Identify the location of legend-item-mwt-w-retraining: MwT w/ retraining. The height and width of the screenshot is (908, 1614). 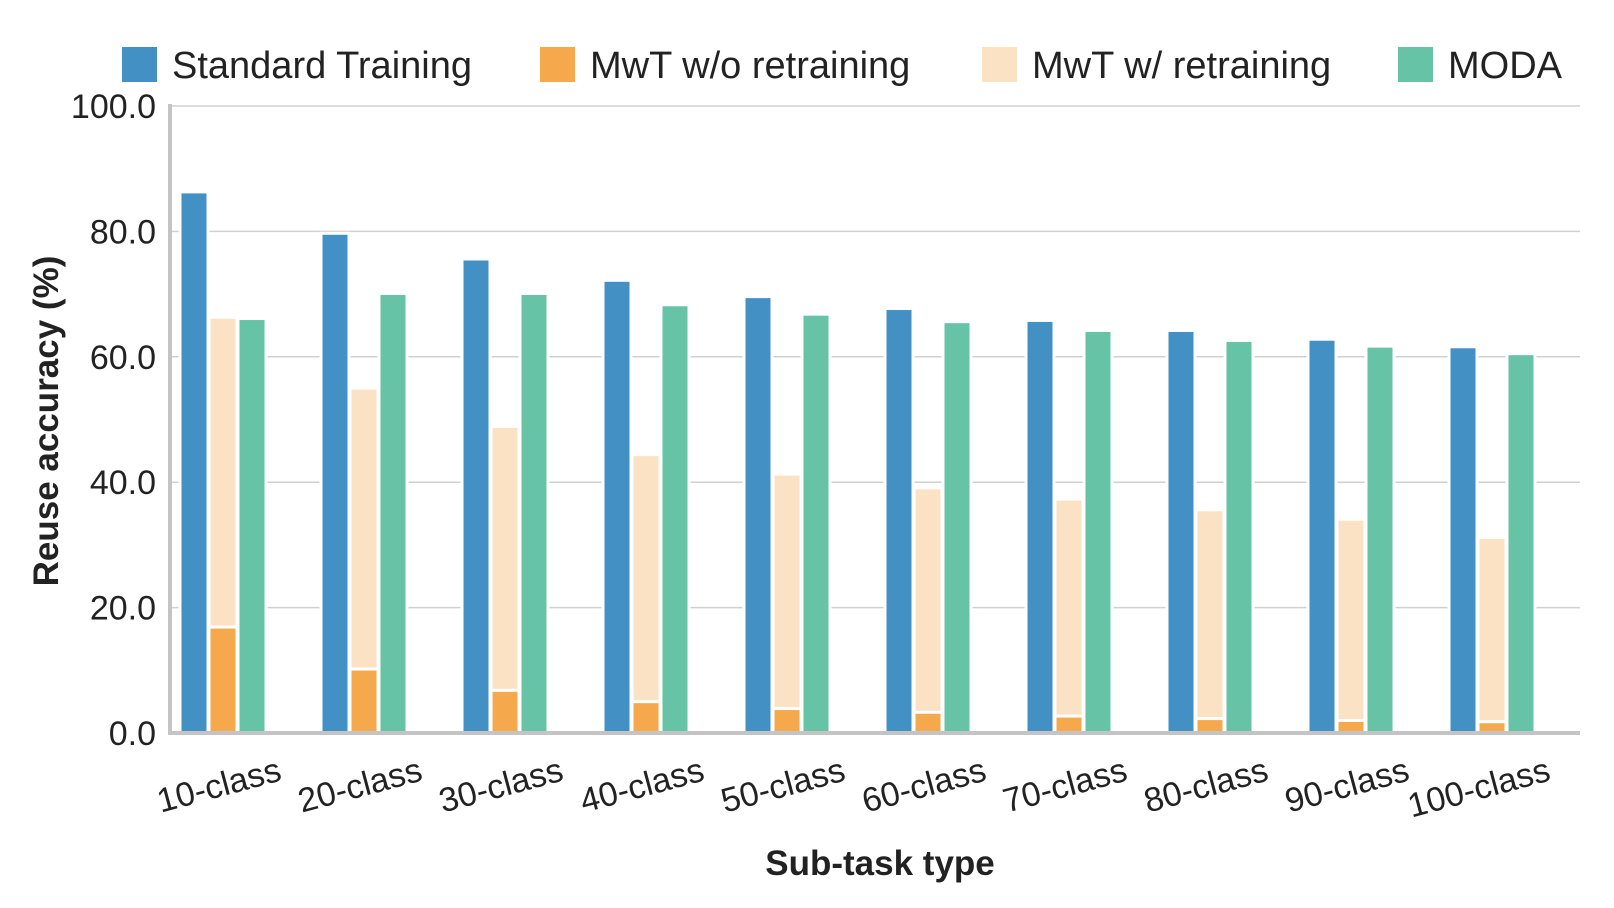
(1156, 66).